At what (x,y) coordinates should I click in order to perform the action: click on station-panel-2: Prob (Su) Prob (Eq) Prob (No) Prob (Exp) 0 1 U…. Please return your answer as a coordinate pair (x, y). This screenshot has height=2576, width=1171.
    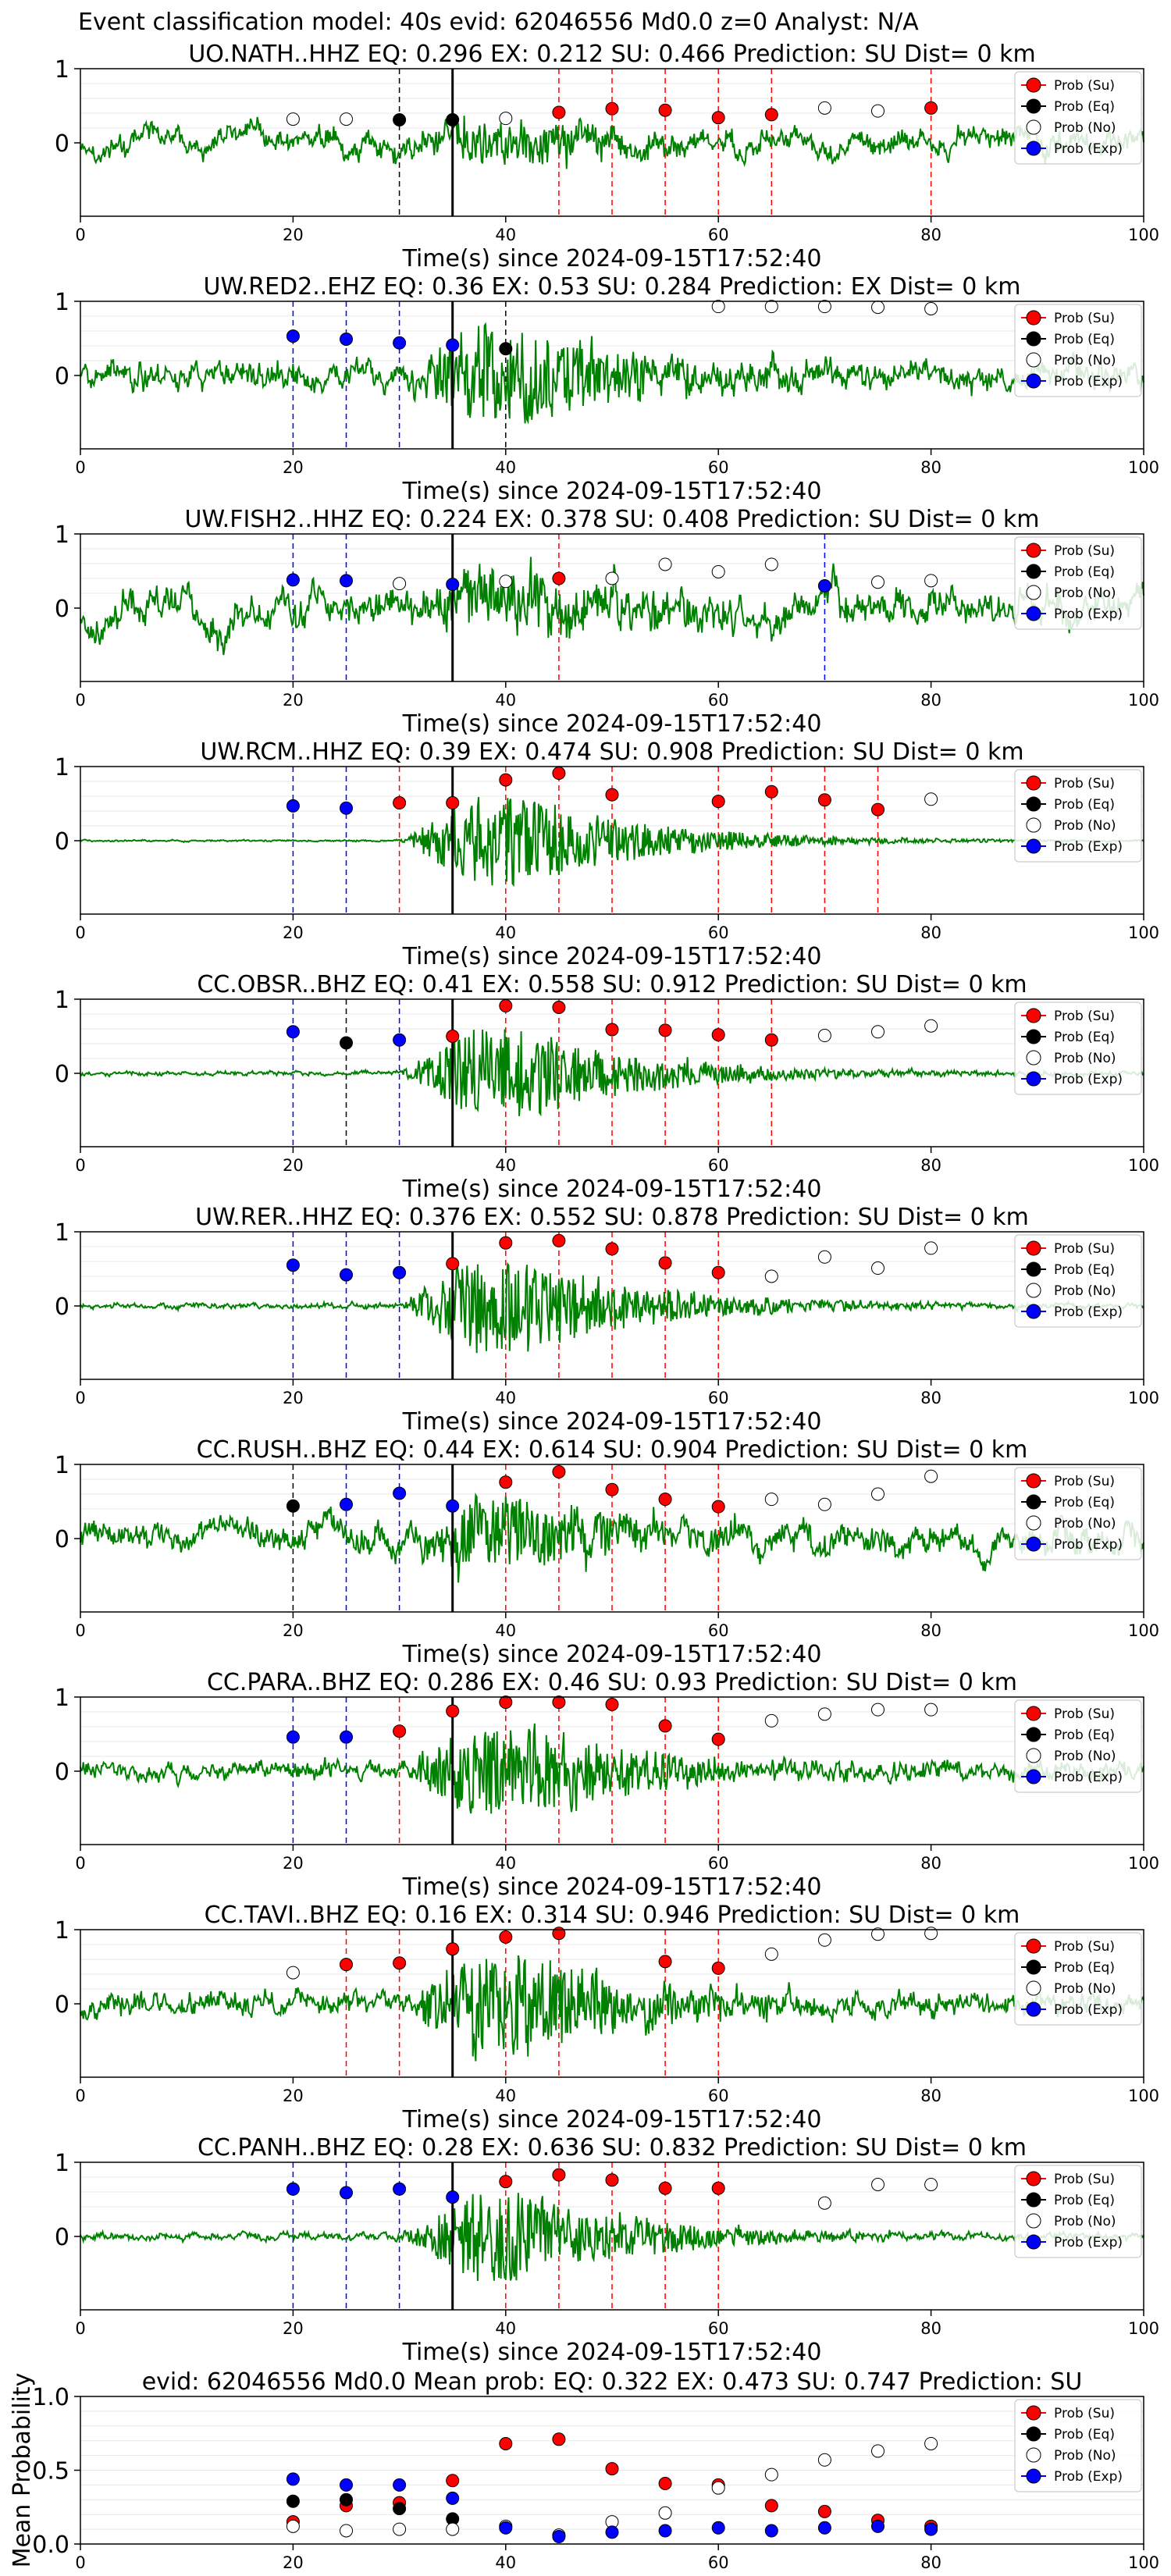
    Looking at the image, I should click on (607, 622).